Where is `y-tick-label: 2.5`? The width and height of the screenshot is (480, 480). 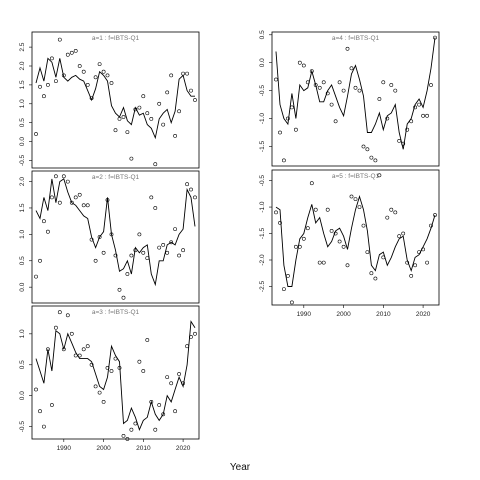
y-tick-label: 2.5 is located at coordinates (22, 46).